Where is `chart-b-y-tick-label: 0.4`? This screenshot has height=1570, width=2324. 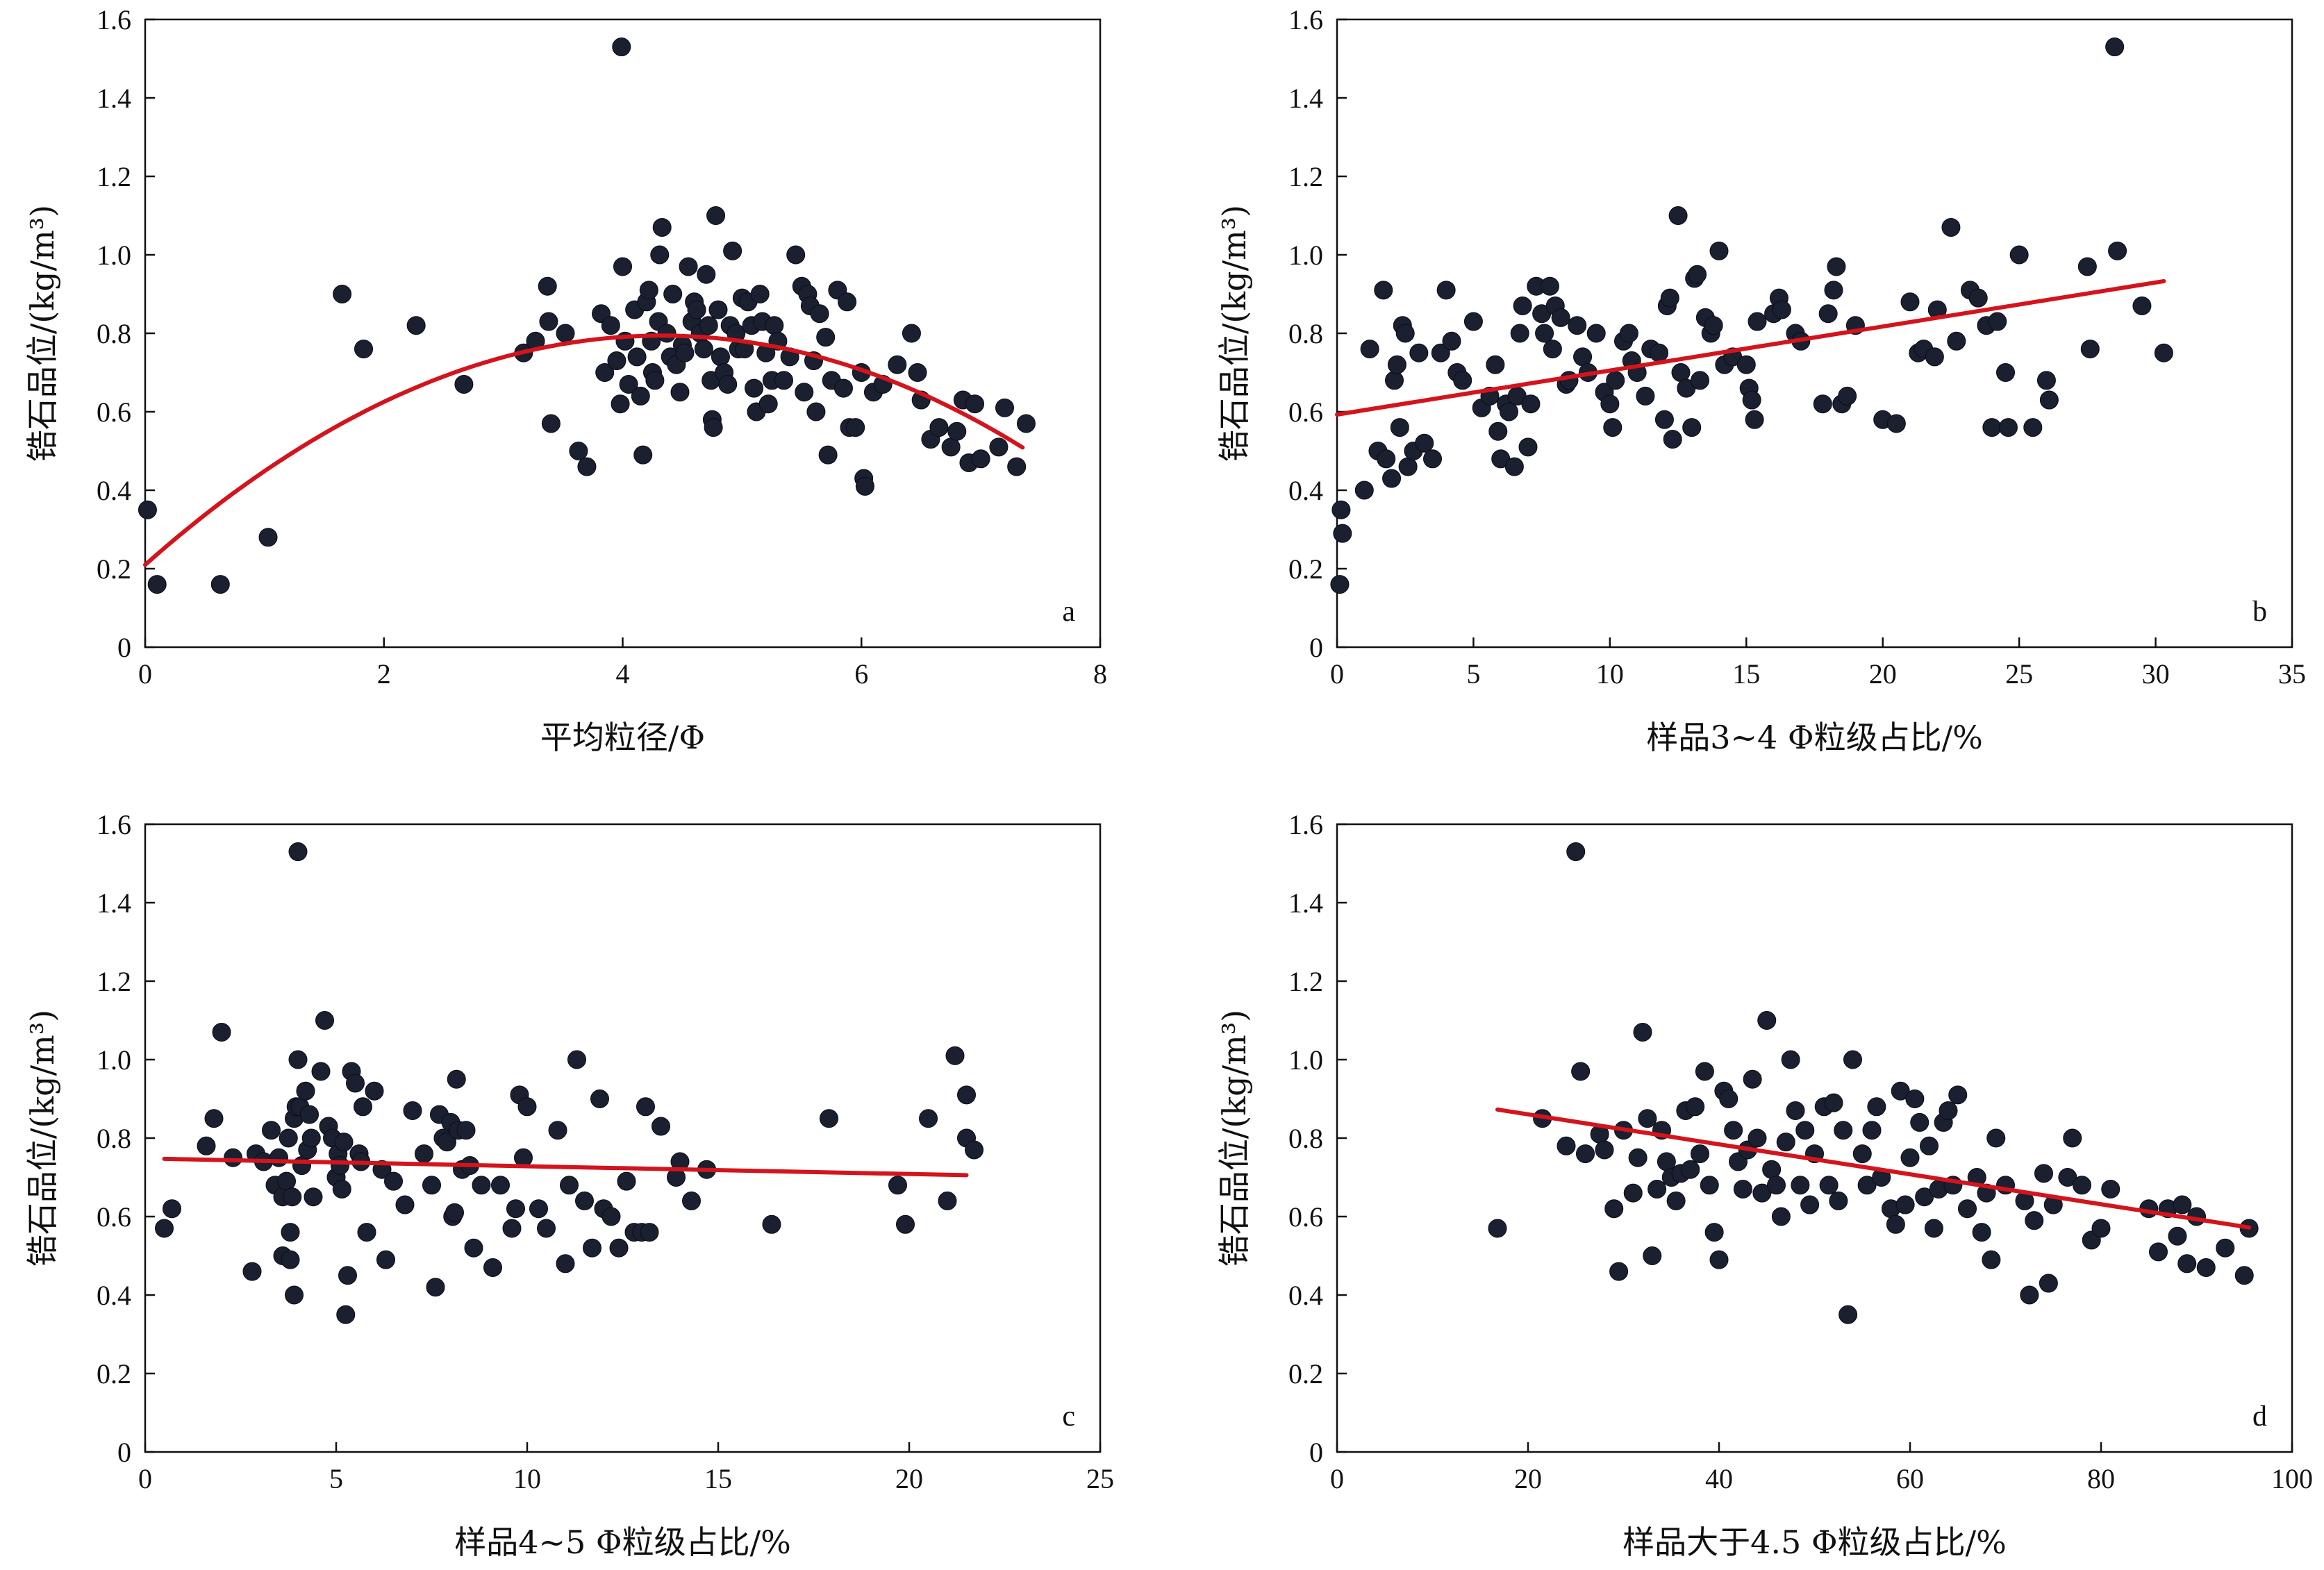
chart-b-y-tick-label: 0.4 is located at coordinates (1305, 490).